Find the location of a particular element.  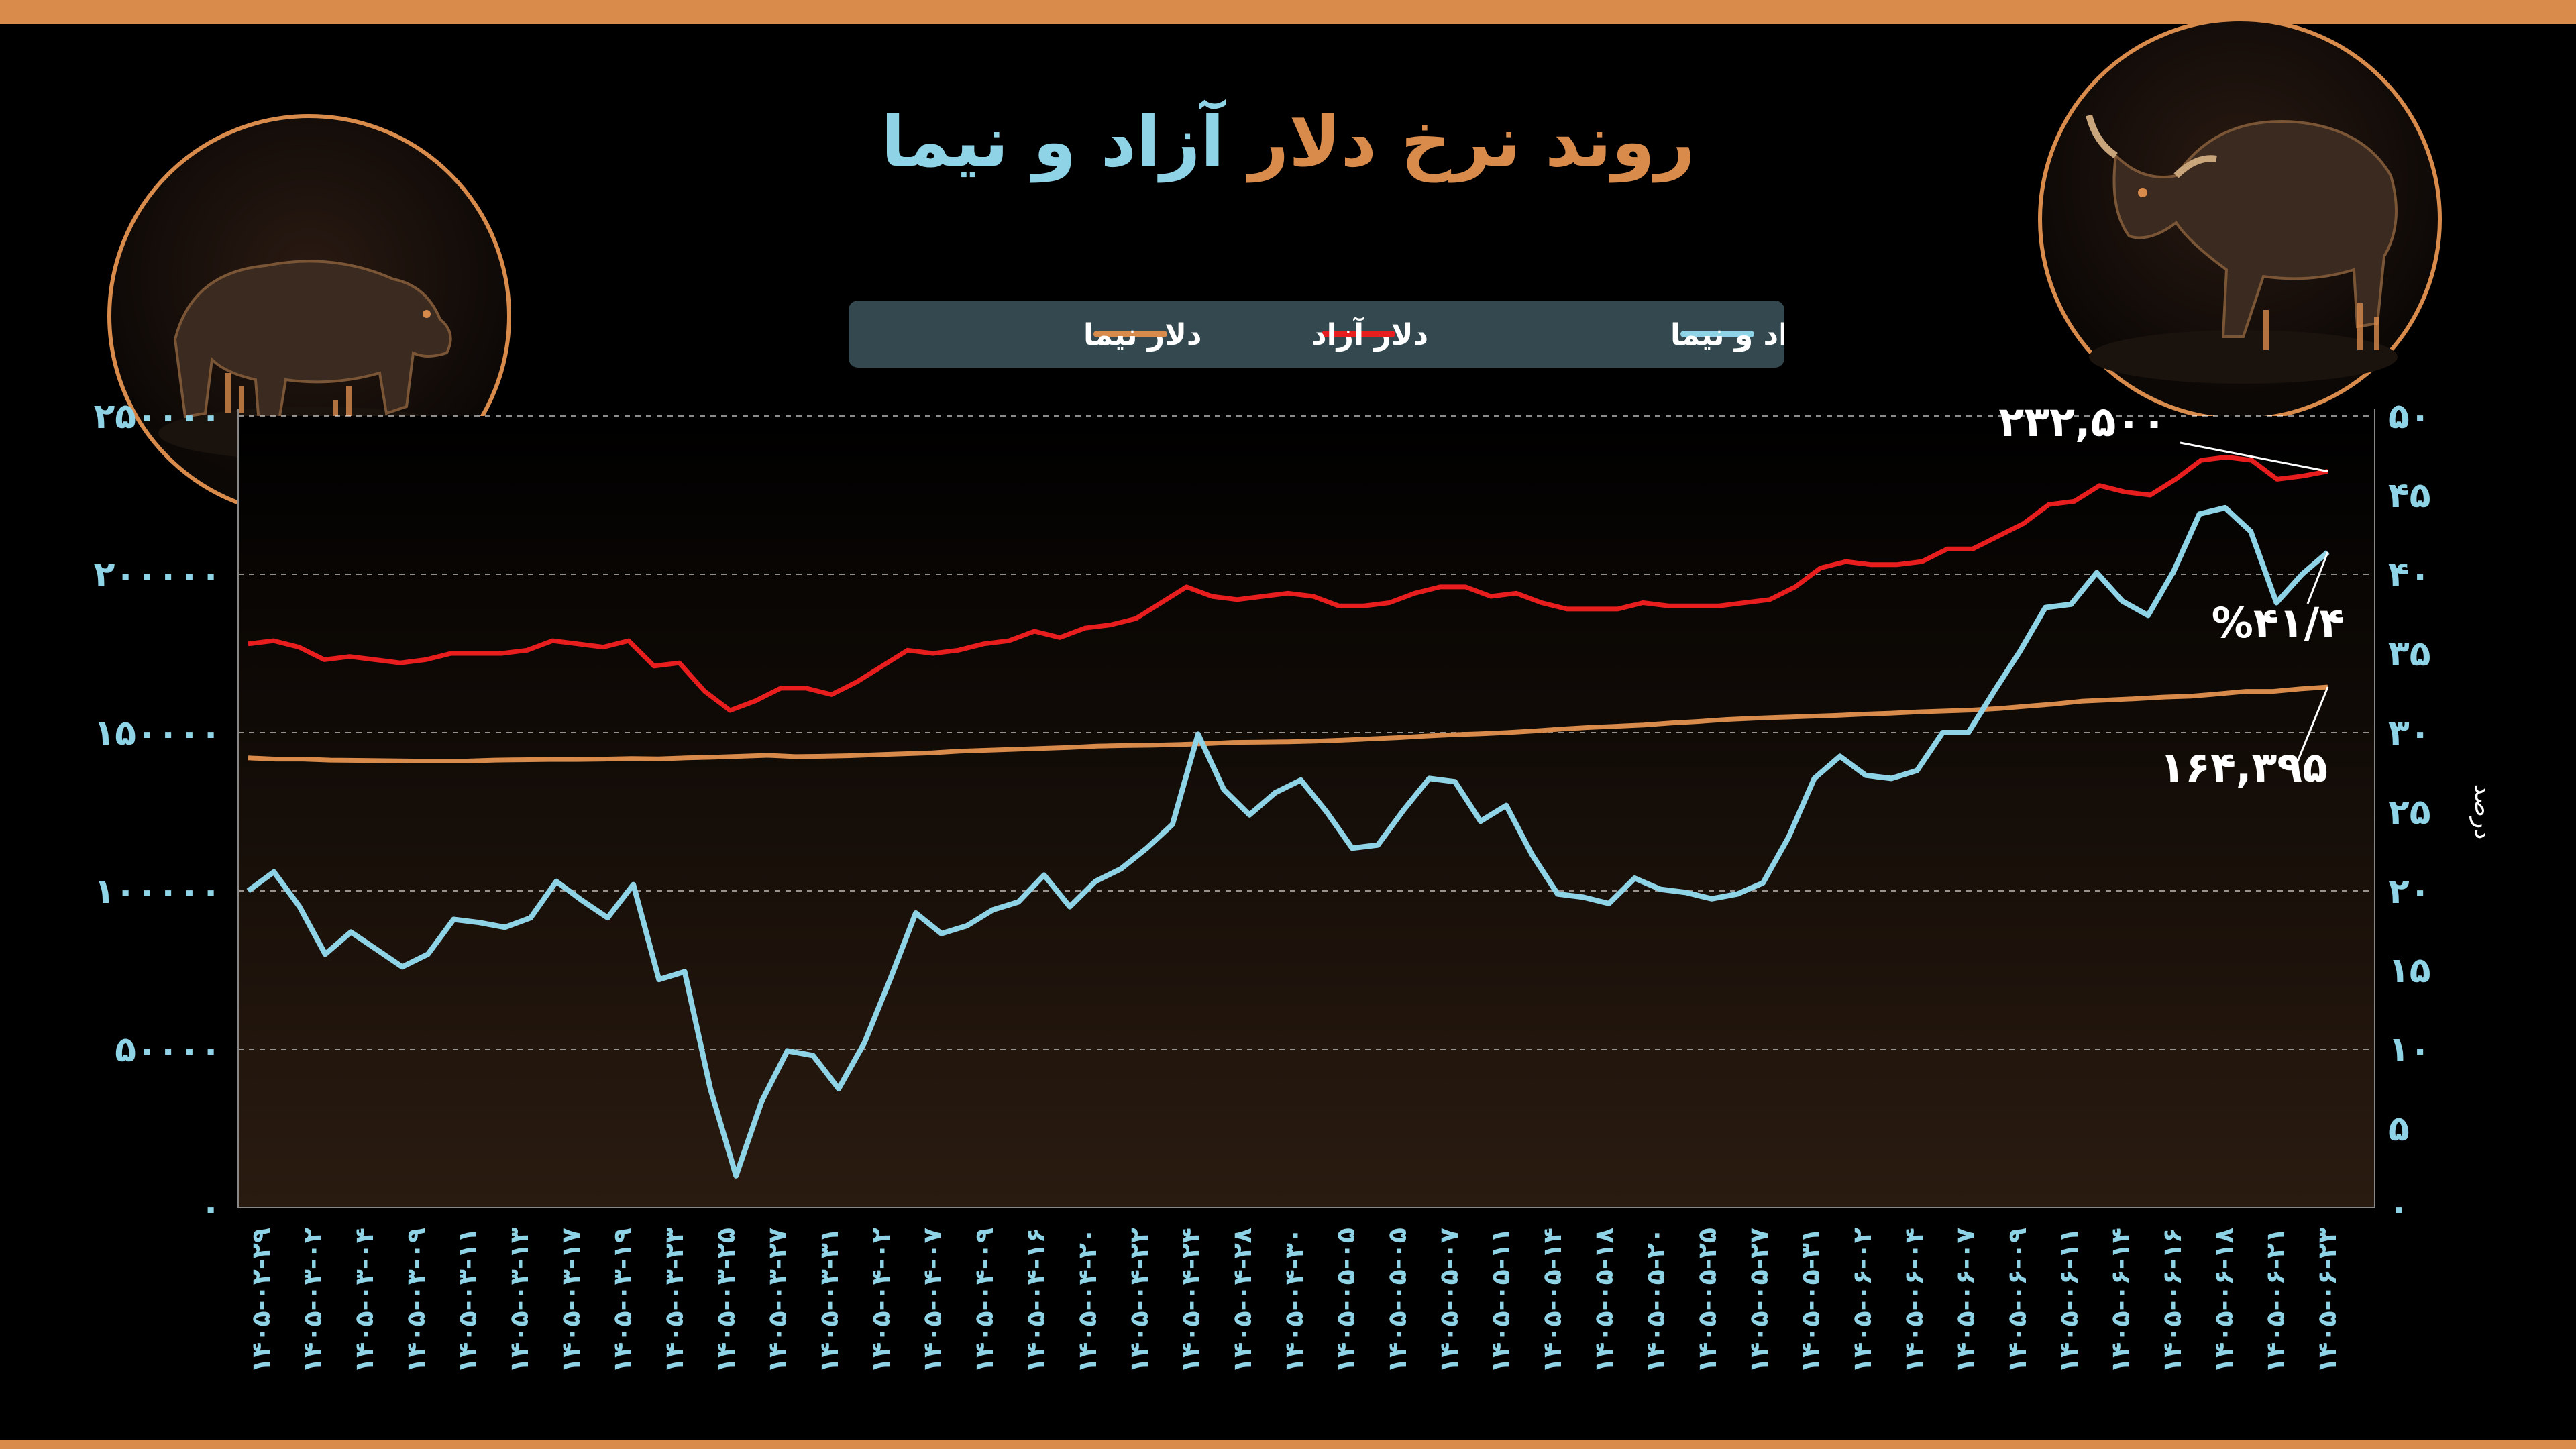

right-tick-label: ۱۵ is located at coordinates (2409, 971).